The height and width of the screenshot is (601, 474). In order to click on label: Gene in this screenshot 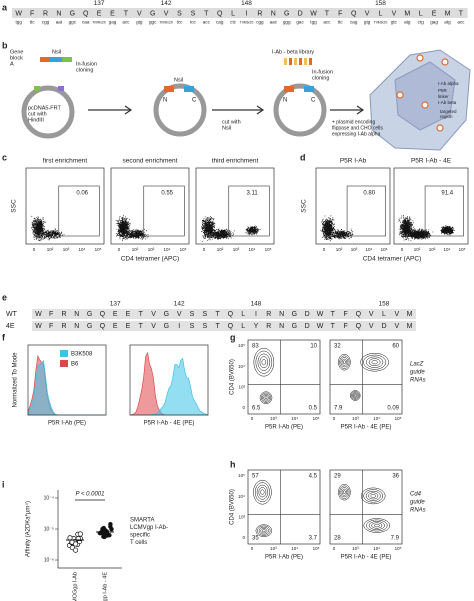, I will do `click(16, 52)`.